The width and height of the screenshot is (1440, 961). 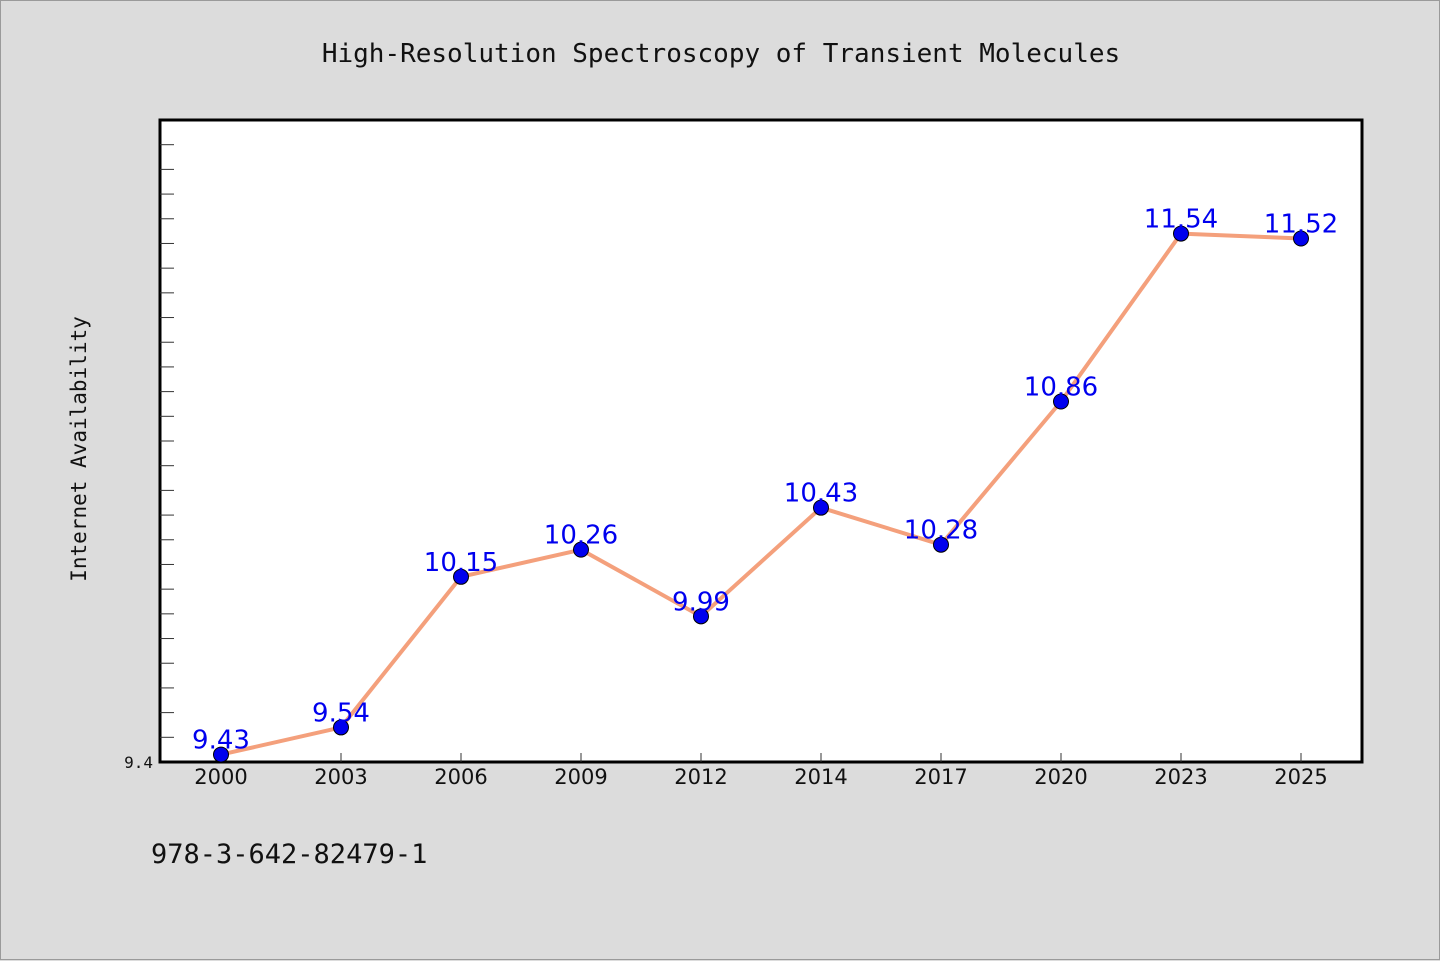 I want to click on y-tick-labels: 9.4, so click(x=138, y=762).